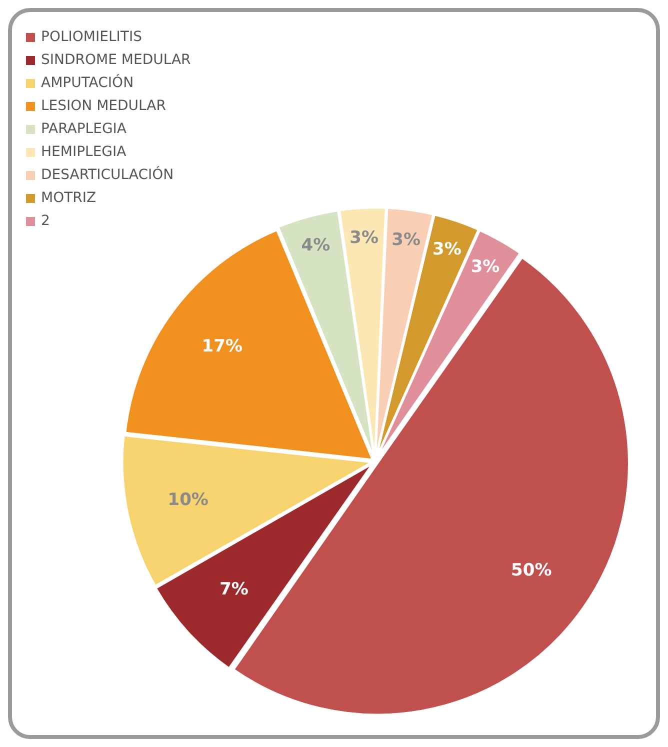  I want to click on data-label: 50%, so click(531, 570).